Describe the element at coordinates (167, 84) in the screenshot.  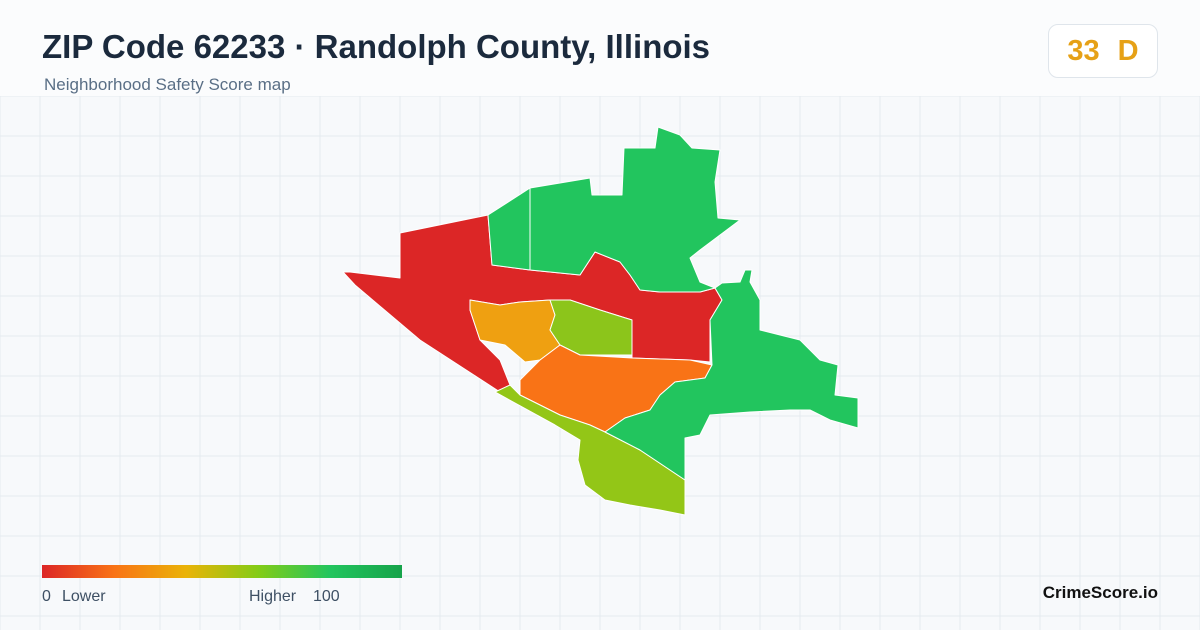
I see `subtitle: Neighborhood Safety Score map` at that location.